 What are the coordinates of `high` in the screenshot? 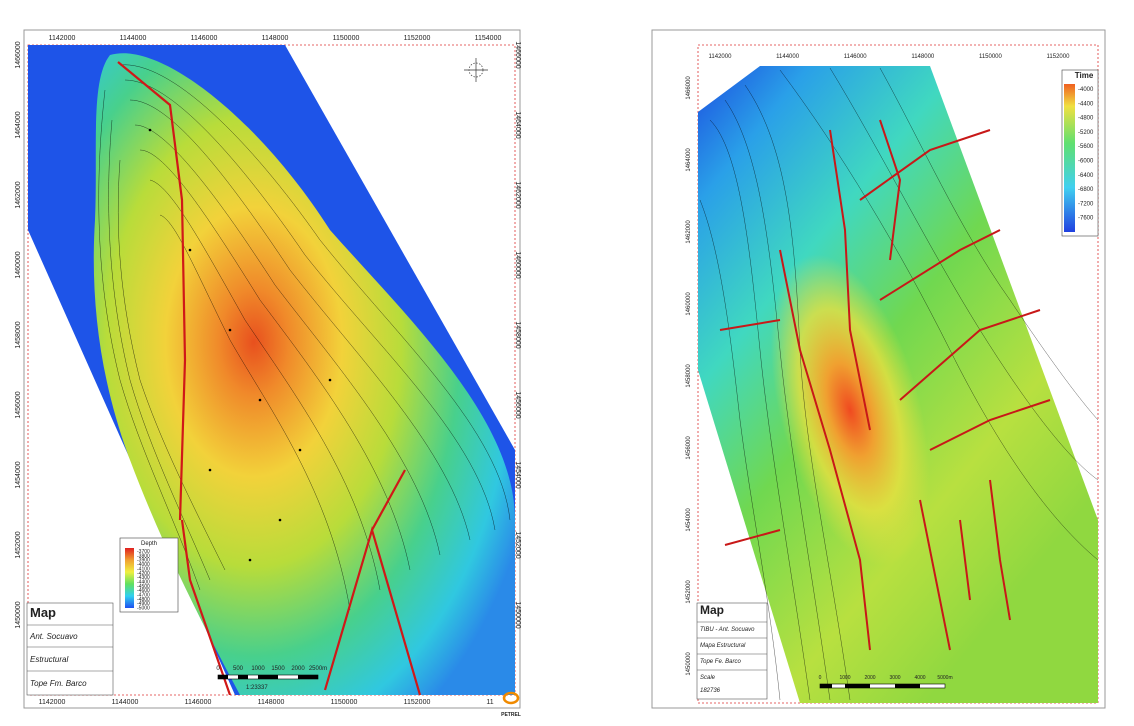 It's located at (850, 410).